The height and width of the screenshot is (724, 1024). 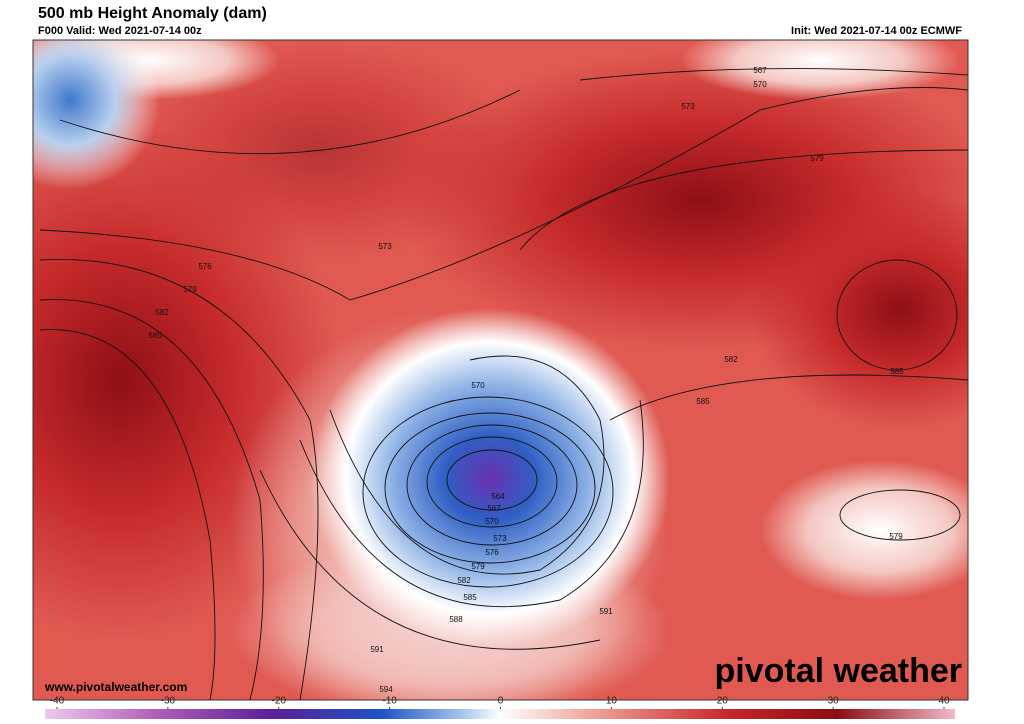 I want to click on colorbar, so click(x=500, y=714).